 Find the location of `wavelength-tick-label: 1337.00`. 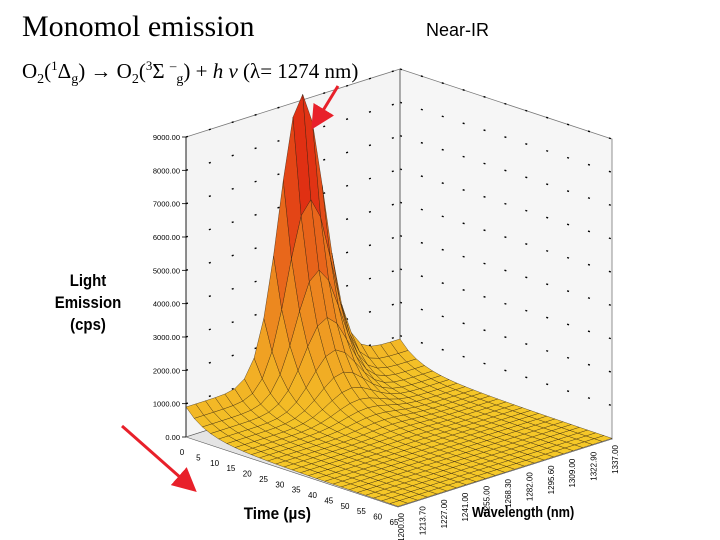

wavelength-tick-label: 1337.00 is located at coordinates (615, 458).